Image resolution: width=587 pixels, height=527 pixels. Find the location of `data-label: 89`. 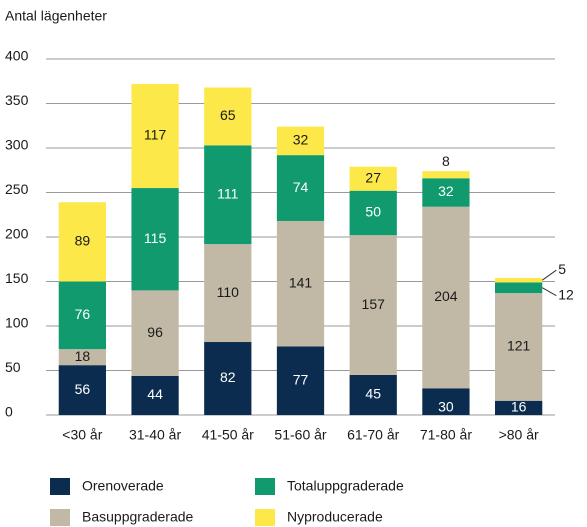

data-label: 89 is located at coordinates (83, 241).